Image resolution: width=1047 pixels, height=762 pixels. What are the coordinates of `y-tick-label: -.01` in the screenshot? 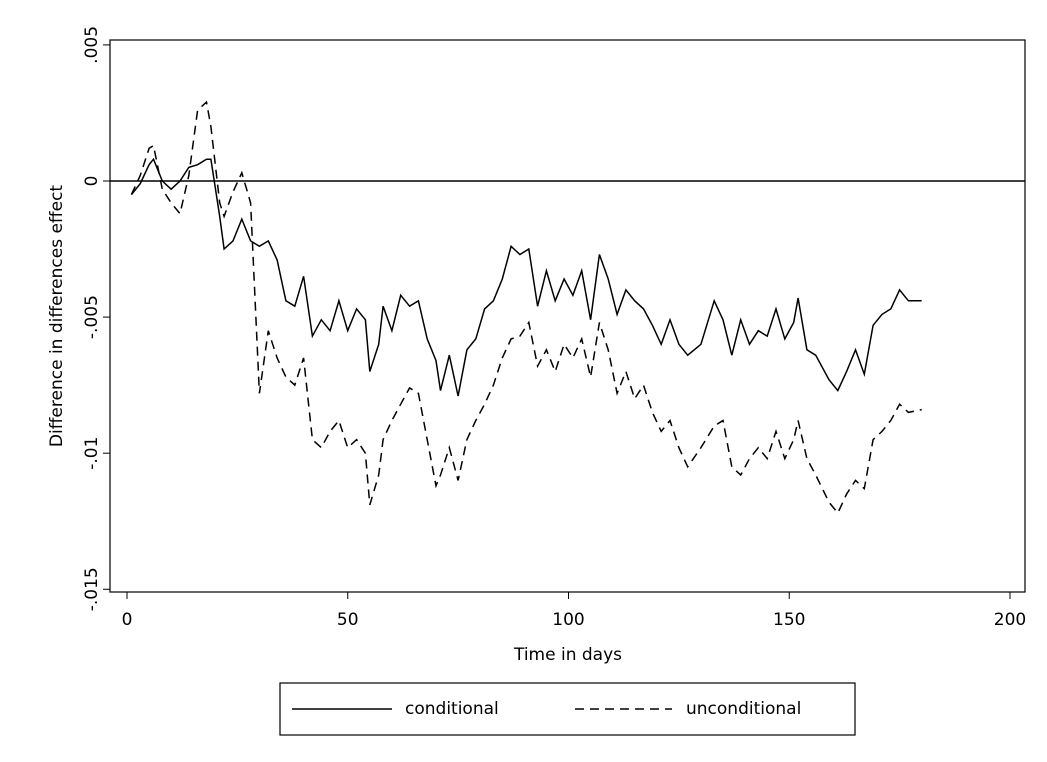 It's located at (92, 453).